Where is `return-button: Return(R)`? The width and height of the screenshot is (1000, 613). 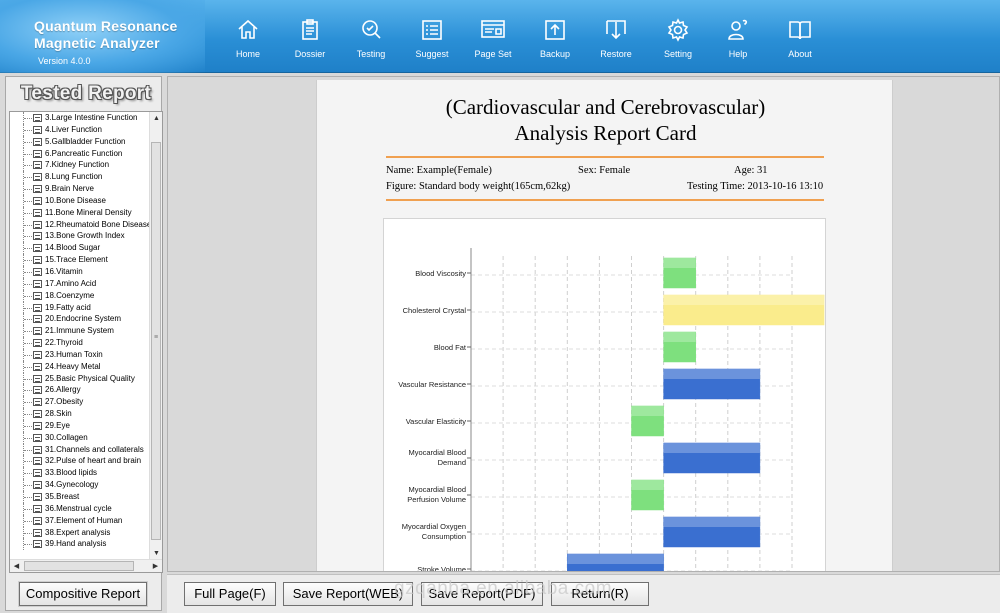 return-button: Return(R) is located at coordinates (600, 594).